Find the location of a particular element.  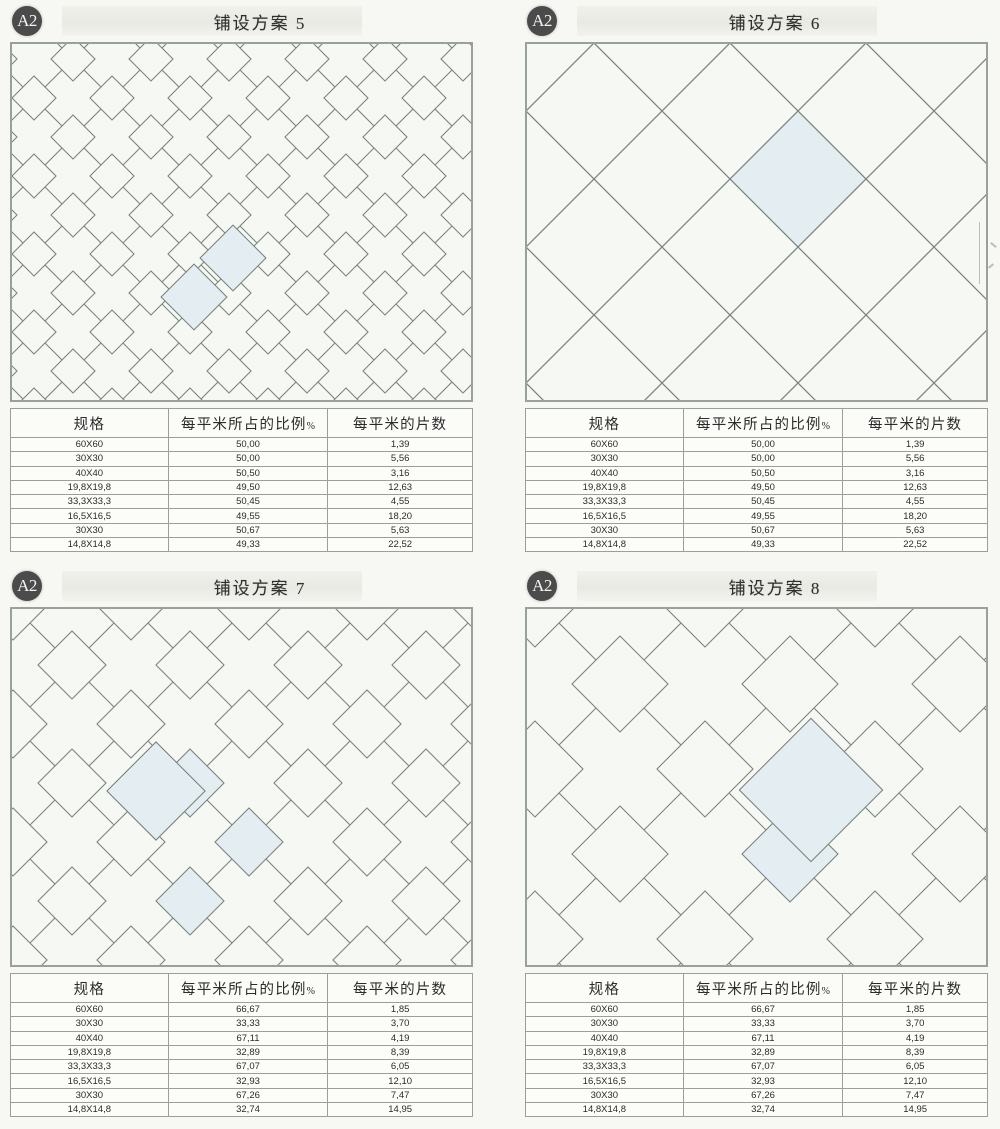

table-header-row: 规格 每平米所占的比例% 每平米的片数 is located at coordinates (241, 988).